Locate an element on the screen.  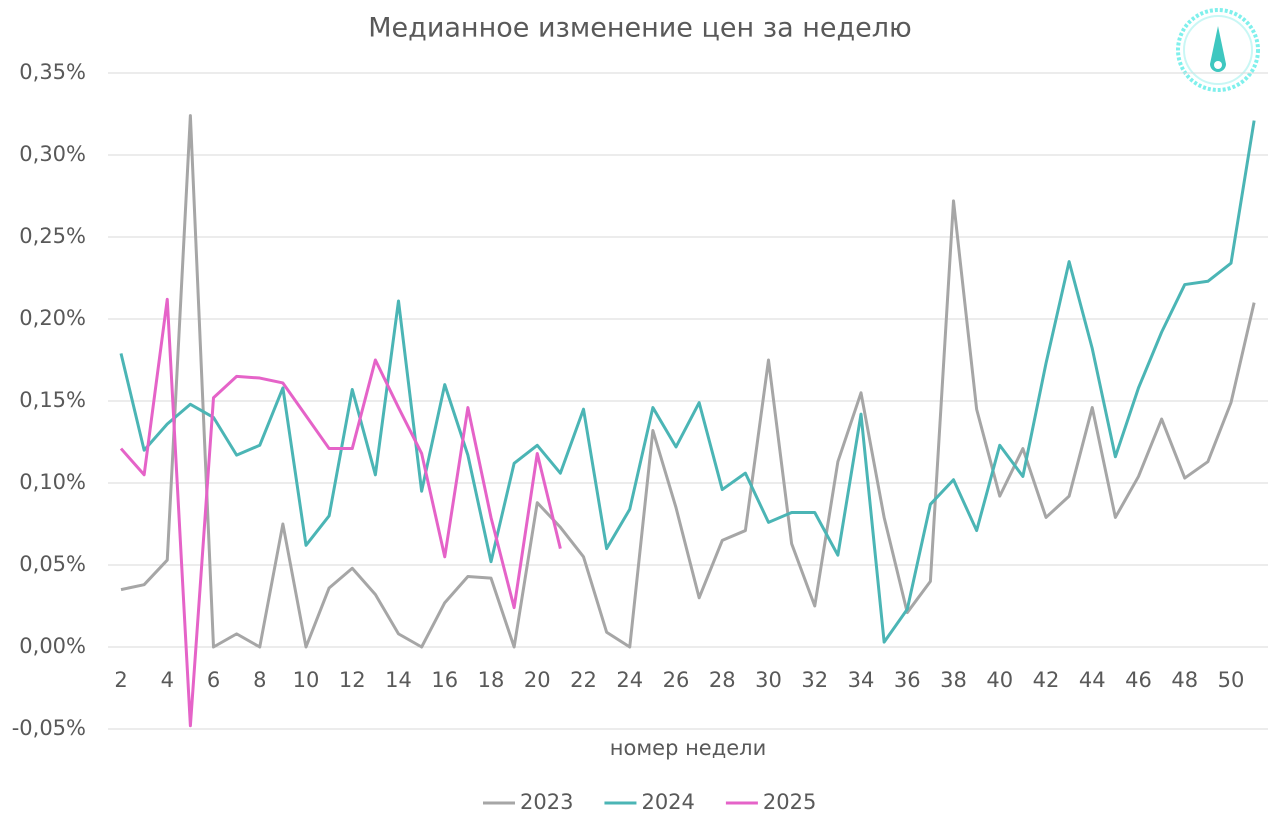
x-tick-label: 30 is located at coordinates (768, 680).